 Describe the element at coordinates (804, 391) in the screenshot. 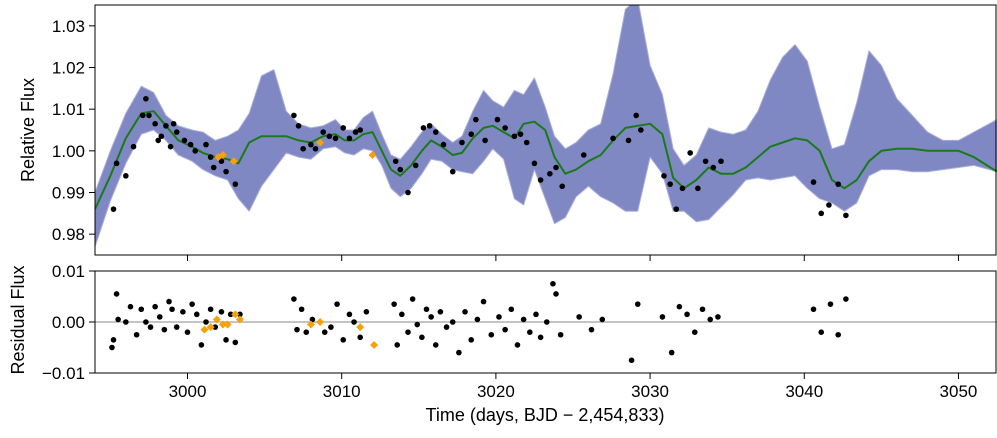

I see `x-tick-label: 3040` at that location.